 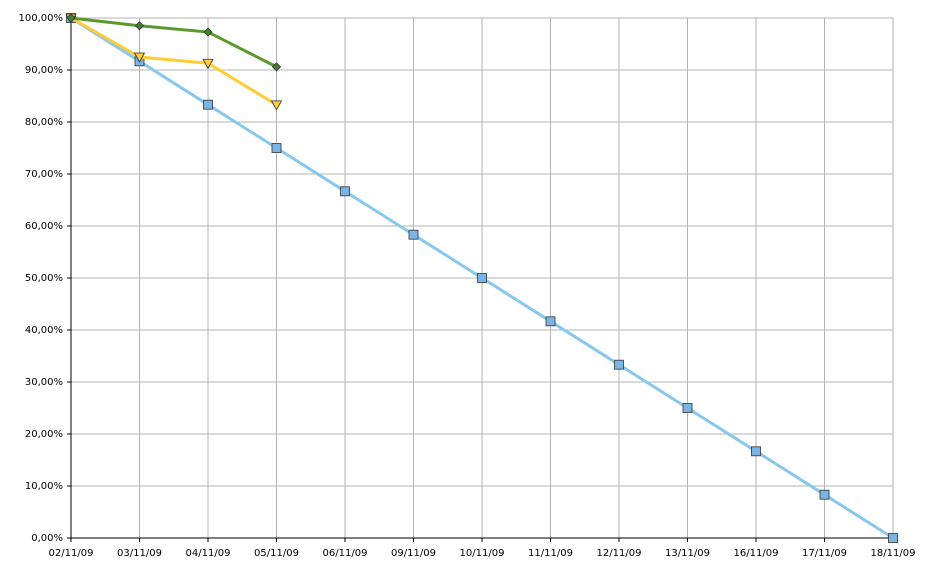 I want to click on y-tick-label: 100,00%, so click(x=41, y=18).